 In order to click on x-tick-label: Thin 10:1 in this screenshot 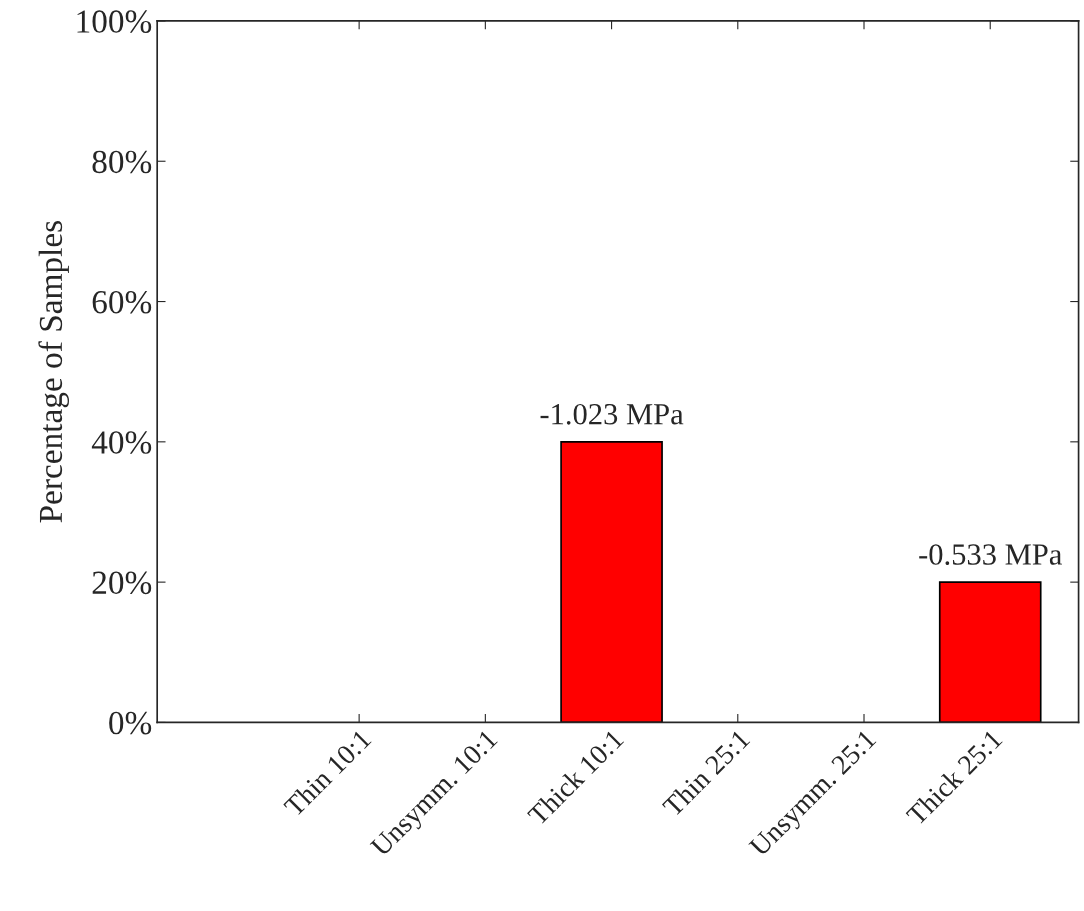, I will do `click(327, 773)`.